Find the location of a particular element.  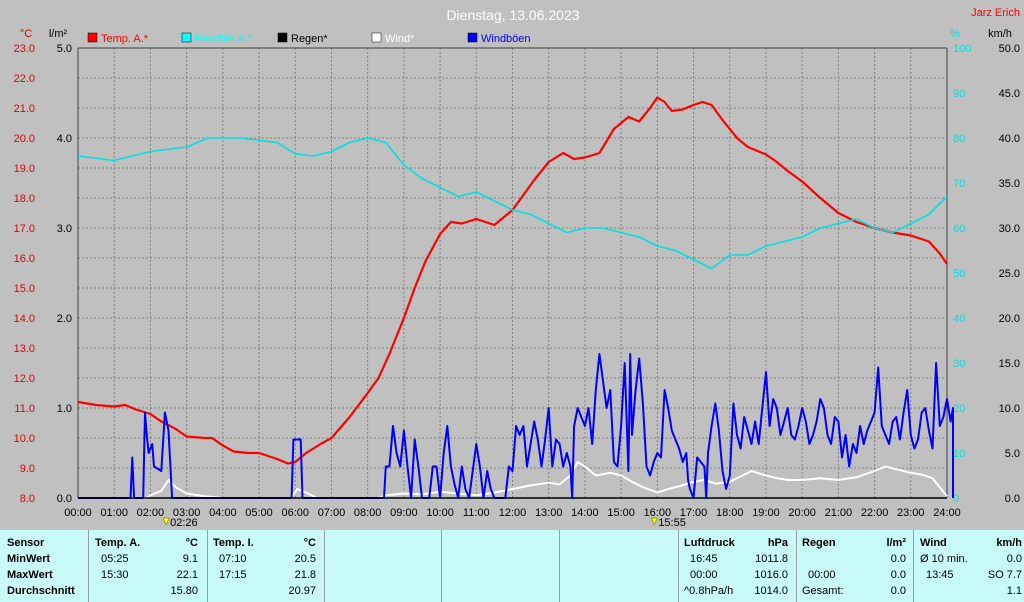

tick-label-x: 19:00 is located at coordinates (766, 513).